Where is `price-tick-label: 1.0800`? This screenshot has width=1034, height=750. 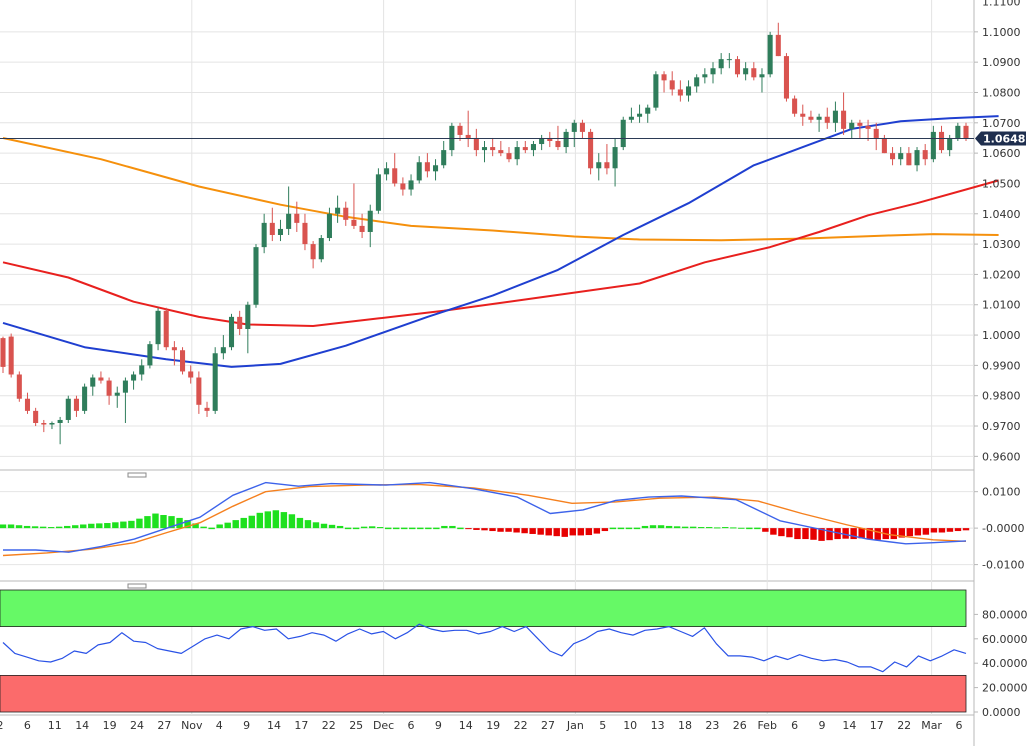 price-tick-label: 1.0800 is located at coordinates (1001, 92).